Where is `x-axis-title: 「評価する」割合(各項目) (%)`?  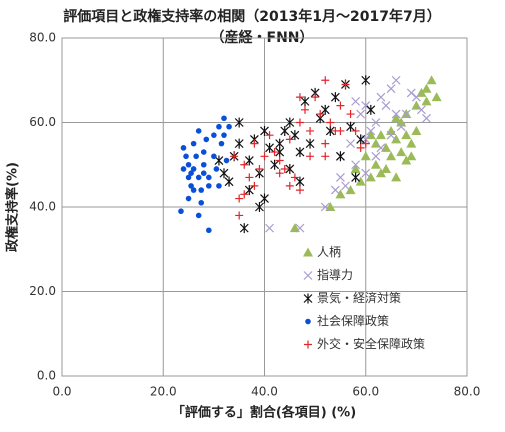
x-axis-title: 「評価する」割合(各項目) (%) is located at coordinates (264, 413).